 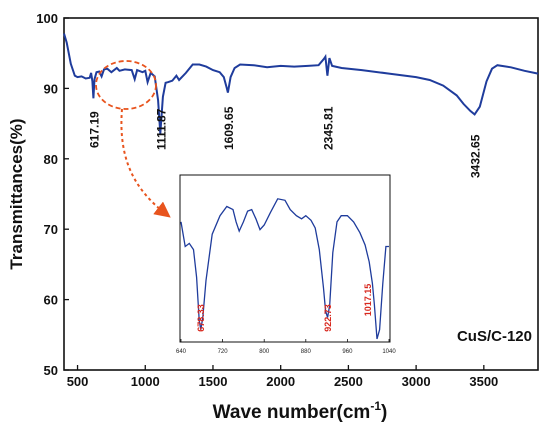 I want to click on peak-label: 1111.87, so click(x=161, y=129).